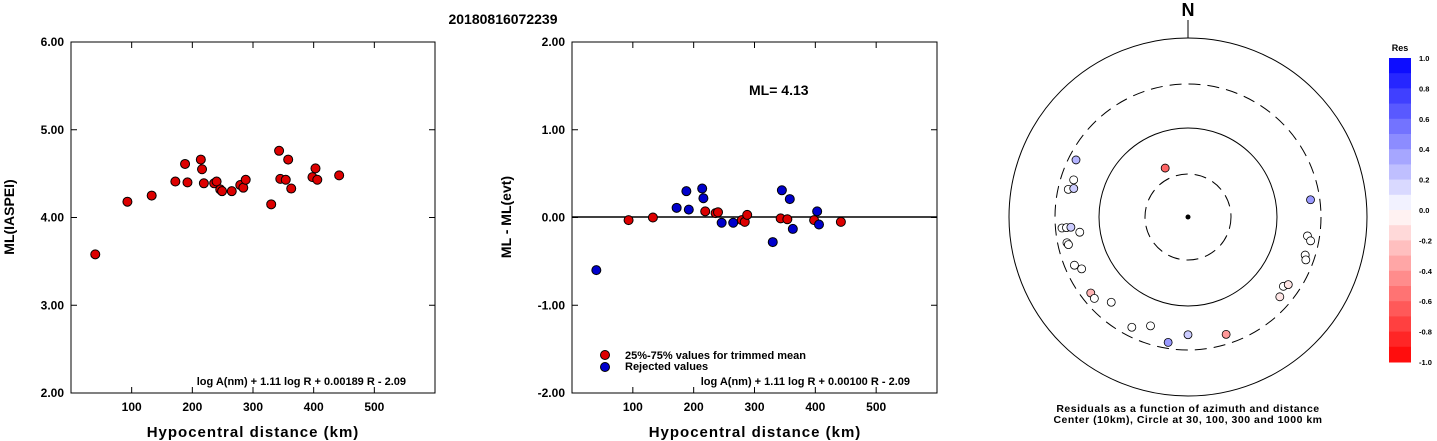 The height and width of the screenshot is (441, 1437). What do you see at coordinates (53, 305) in the screenshot?
I see `ytick-label: 3.00` at bounding box center [53, 305].